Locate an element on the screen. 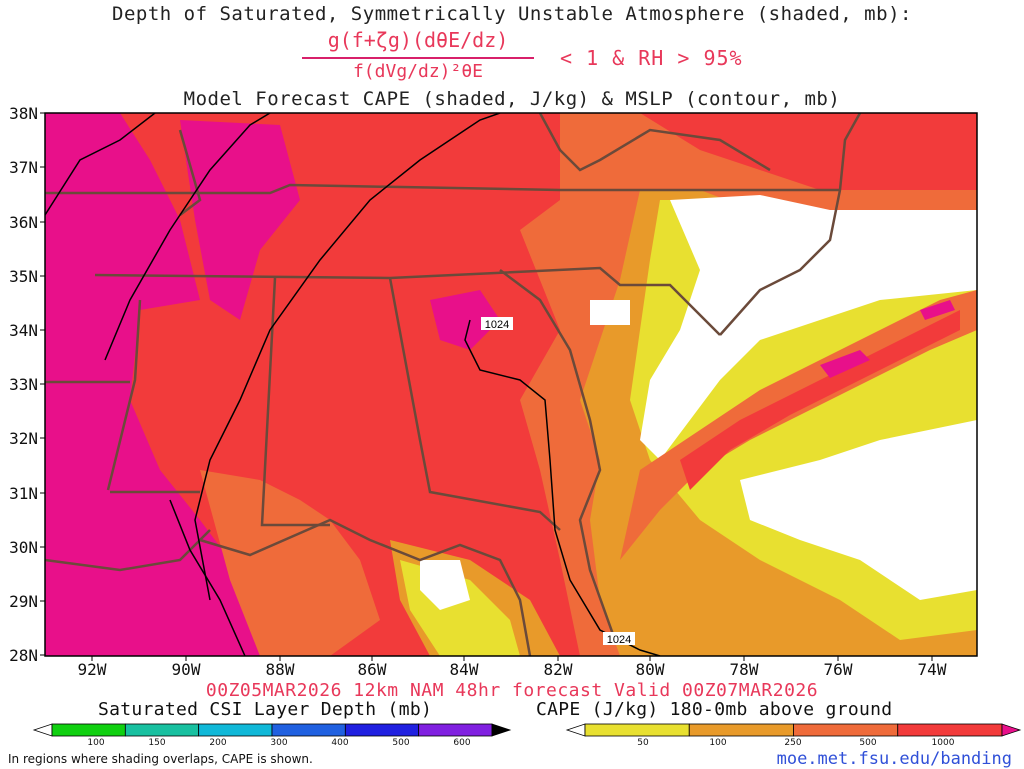  cape-tick-label: 50 is located at coordinates (643, 743).